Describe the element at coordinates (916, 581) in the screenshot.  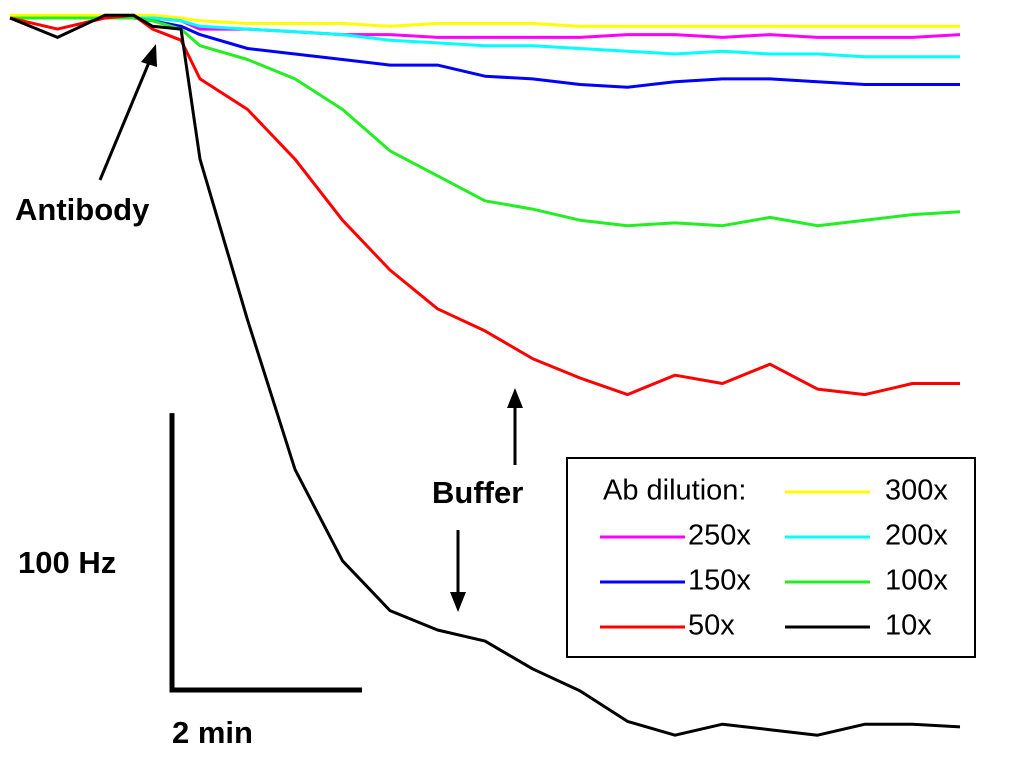
I see `legend-label: 100x` at that location.